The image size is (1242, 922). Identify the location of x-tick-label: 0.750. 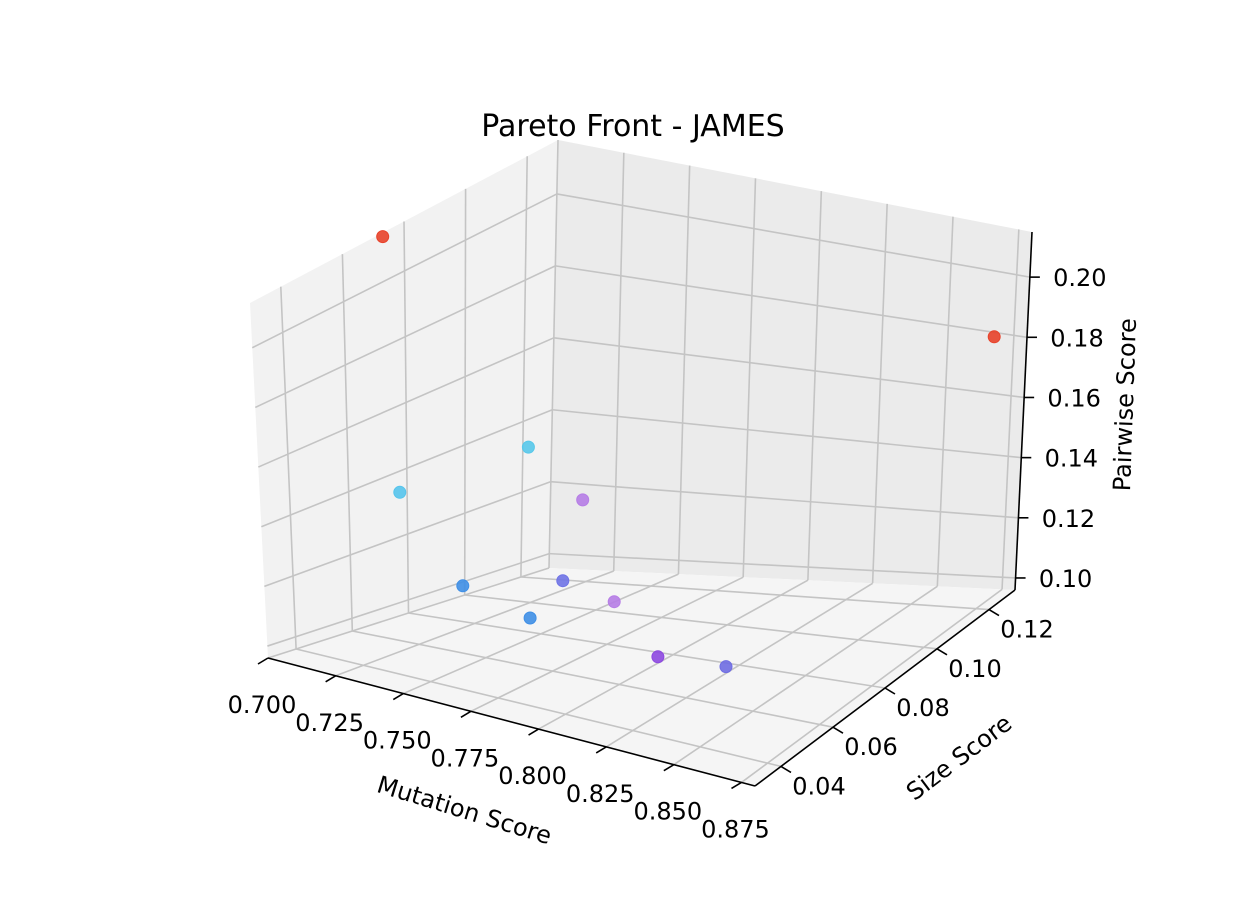
(397, 741).